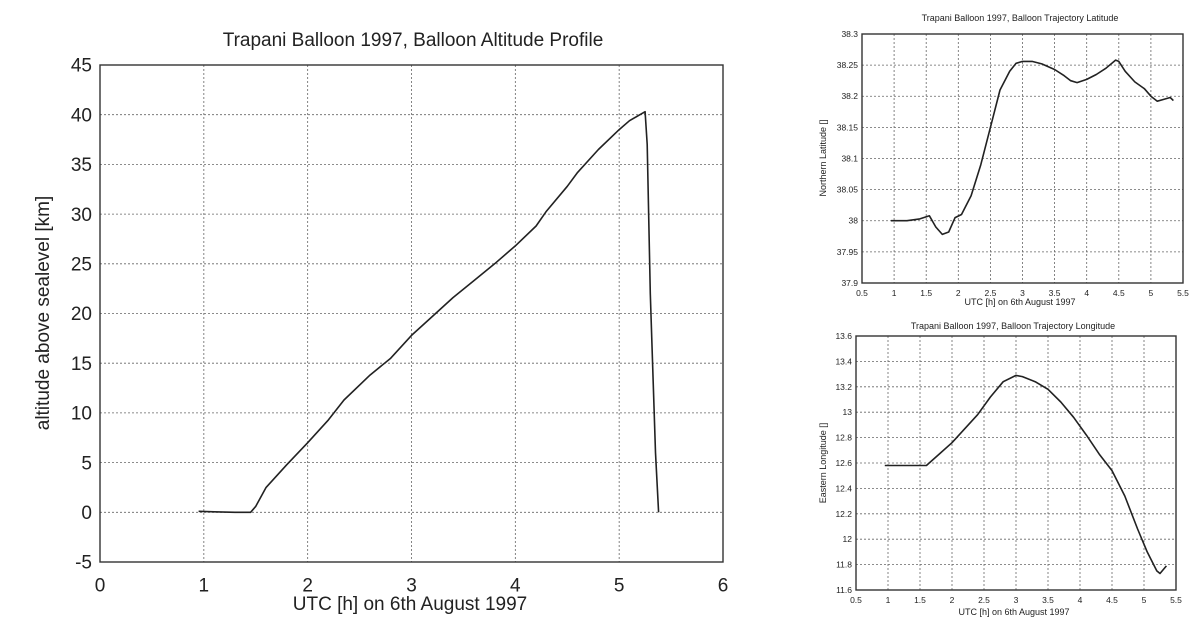 The image size is (1200, 627). I want to click on altitude-chart-y-ticks: -5 0 5 10 15 20 25 30 35 40 45, so click(81, 315).